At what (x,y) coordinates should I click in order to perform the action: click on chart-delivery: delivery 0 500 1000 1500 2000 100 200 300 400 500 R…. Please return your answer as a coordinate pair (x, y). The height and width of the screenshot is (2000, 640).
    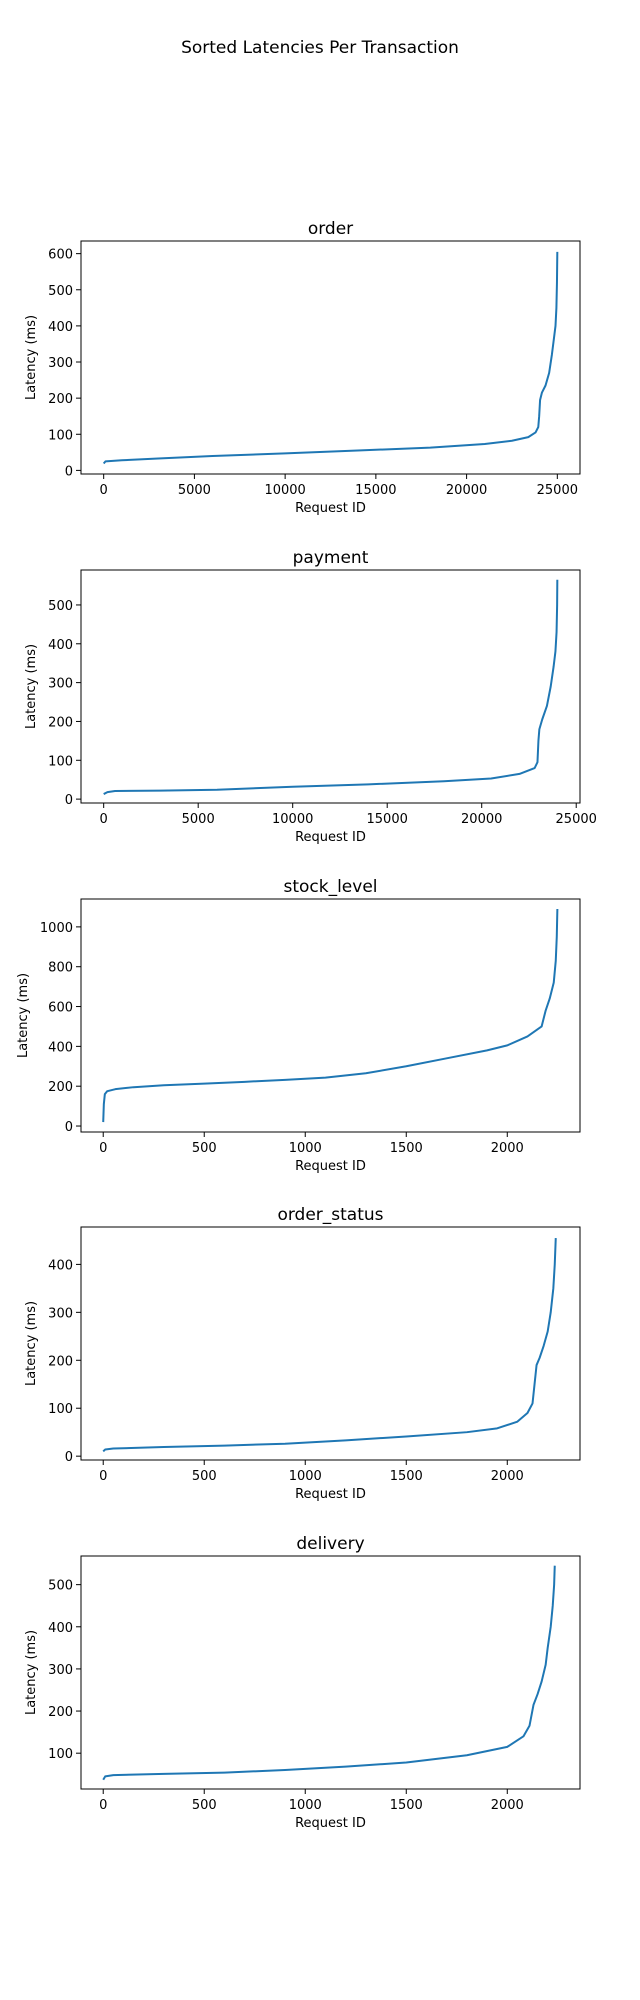
    Looking at the image, I should click on (302, 1682).